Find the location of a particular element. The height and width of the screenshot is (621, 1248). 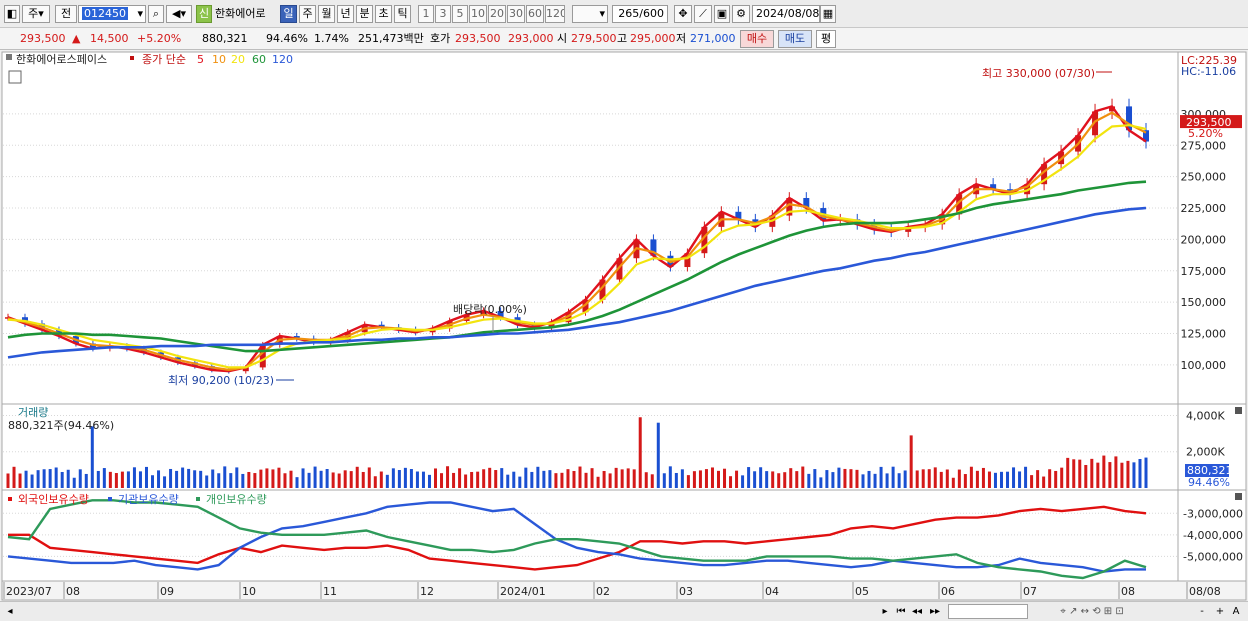

tab-interval-1: 1 is located at coordinates (426, 14).